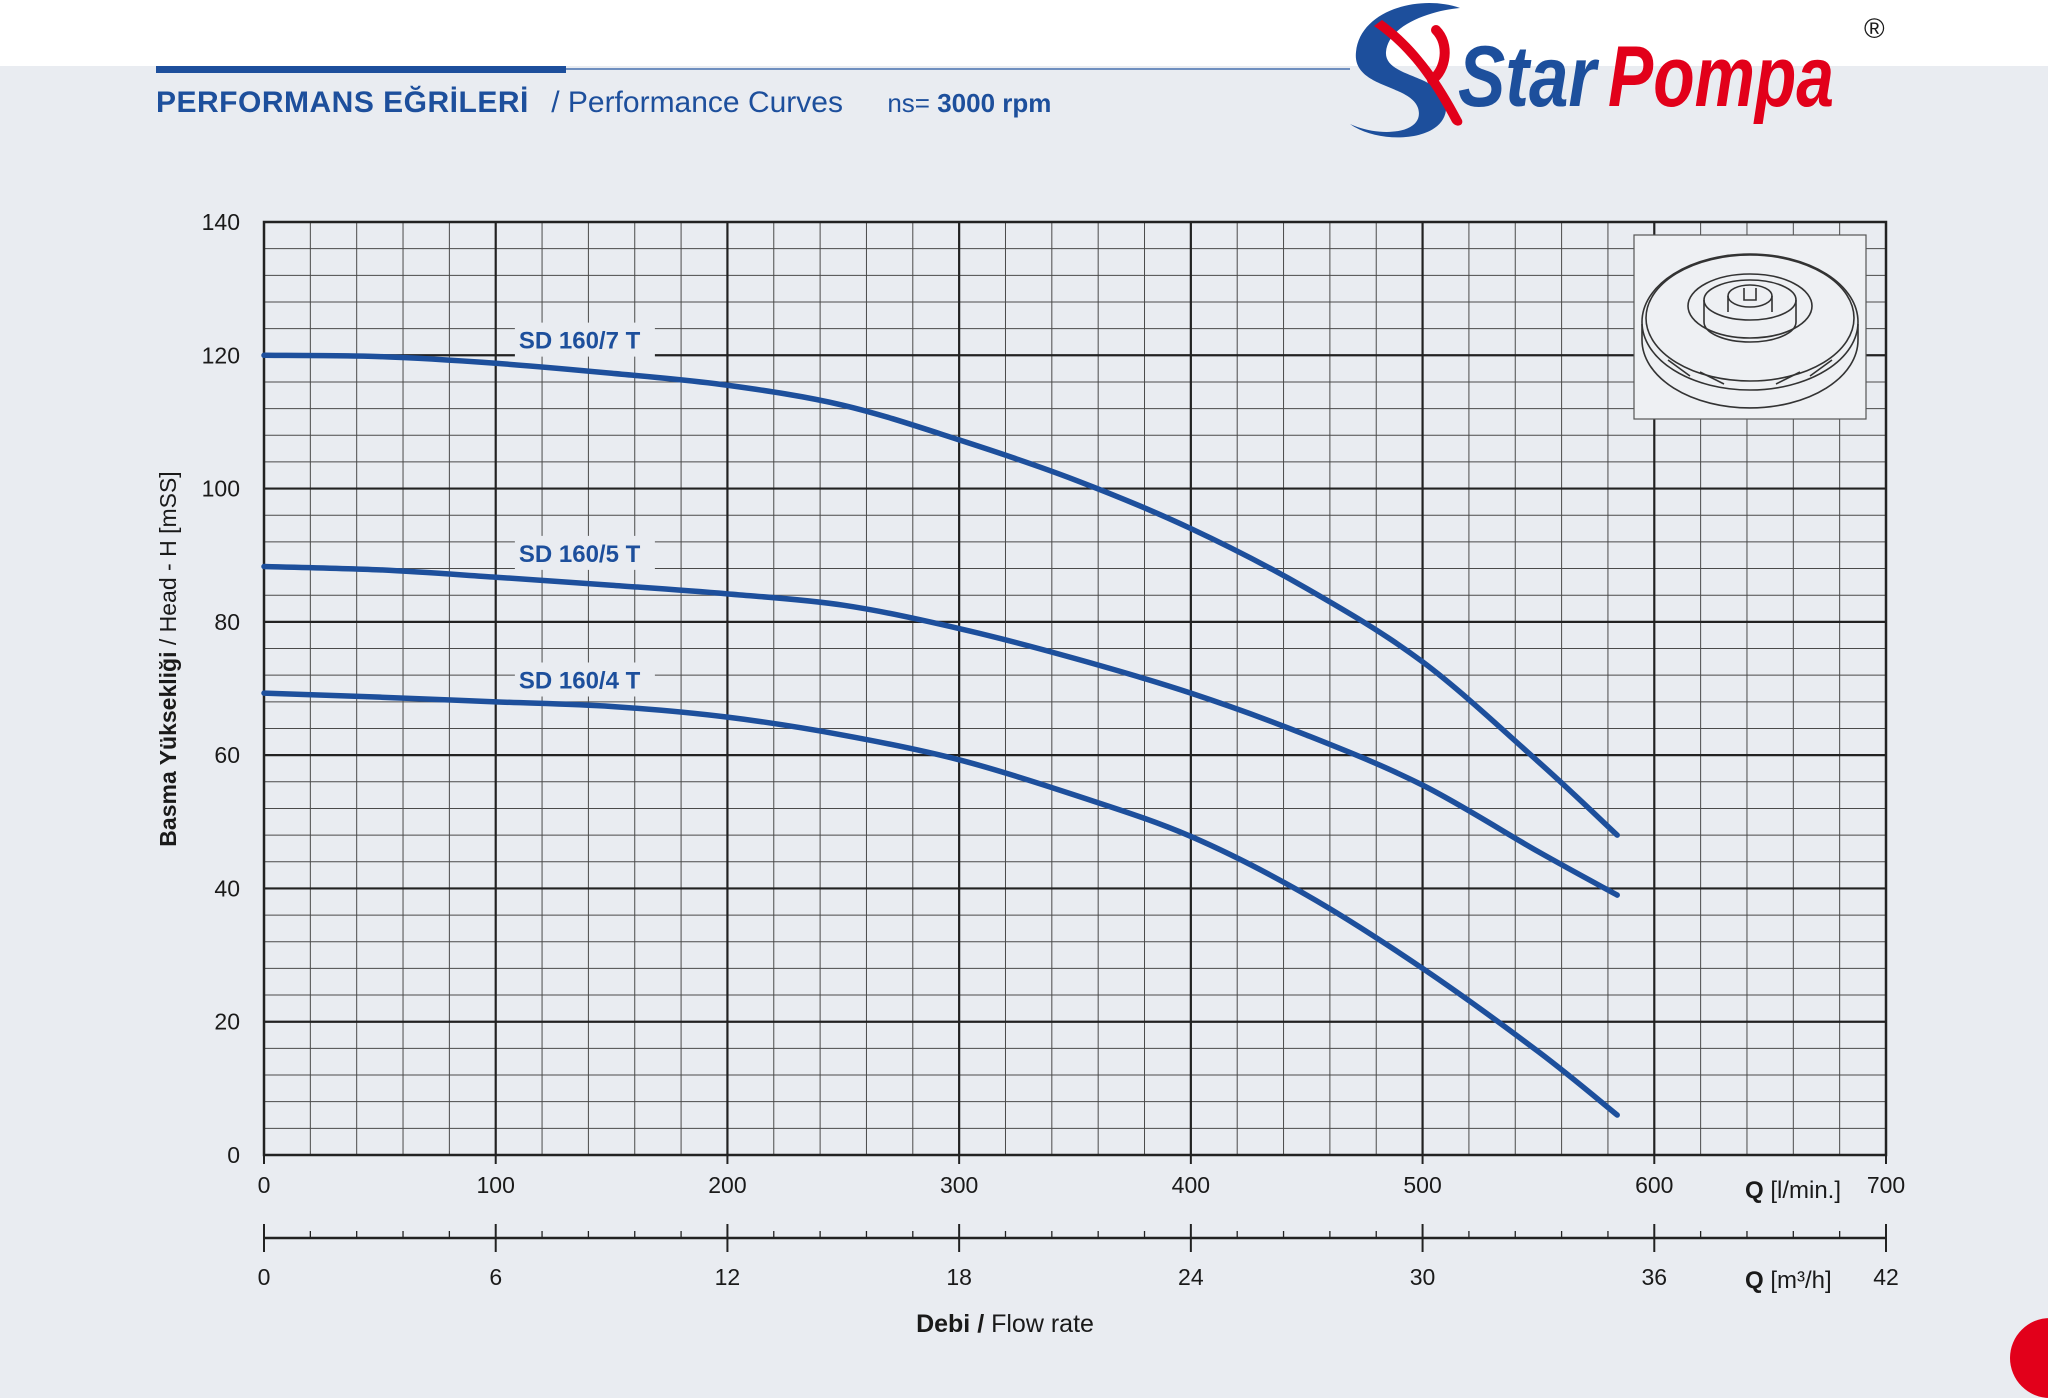  Describe the element at coordinates (1654, 1185) in the screenshot. I see `x-tick-label: 600` at that location.